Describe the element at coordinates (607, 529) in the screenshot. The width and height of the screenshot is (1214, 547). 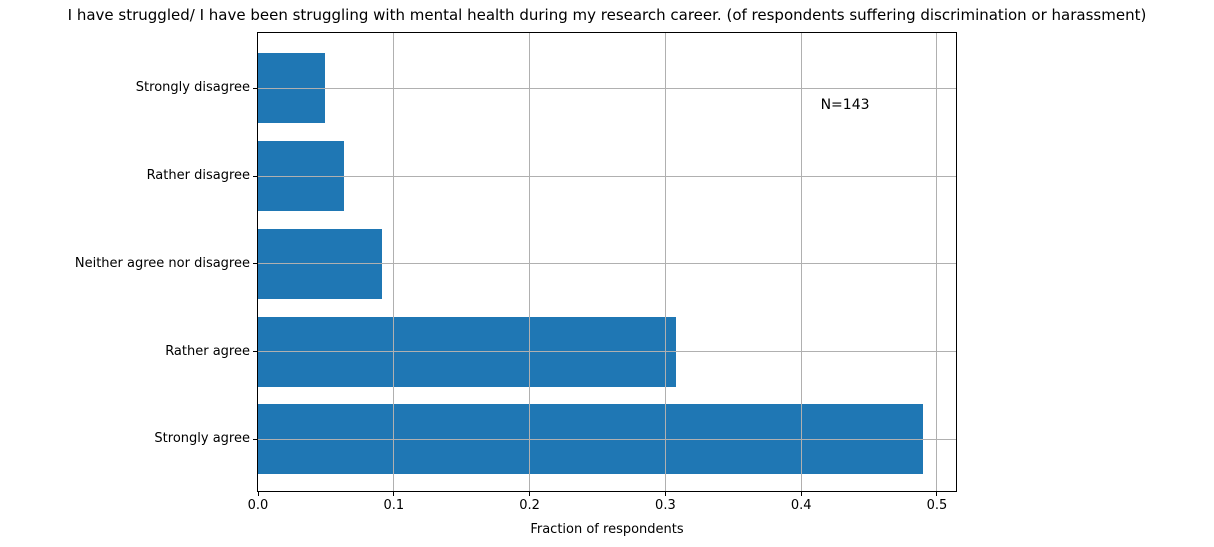
I see `x-axis-label: Fraction of respondents` at that location.